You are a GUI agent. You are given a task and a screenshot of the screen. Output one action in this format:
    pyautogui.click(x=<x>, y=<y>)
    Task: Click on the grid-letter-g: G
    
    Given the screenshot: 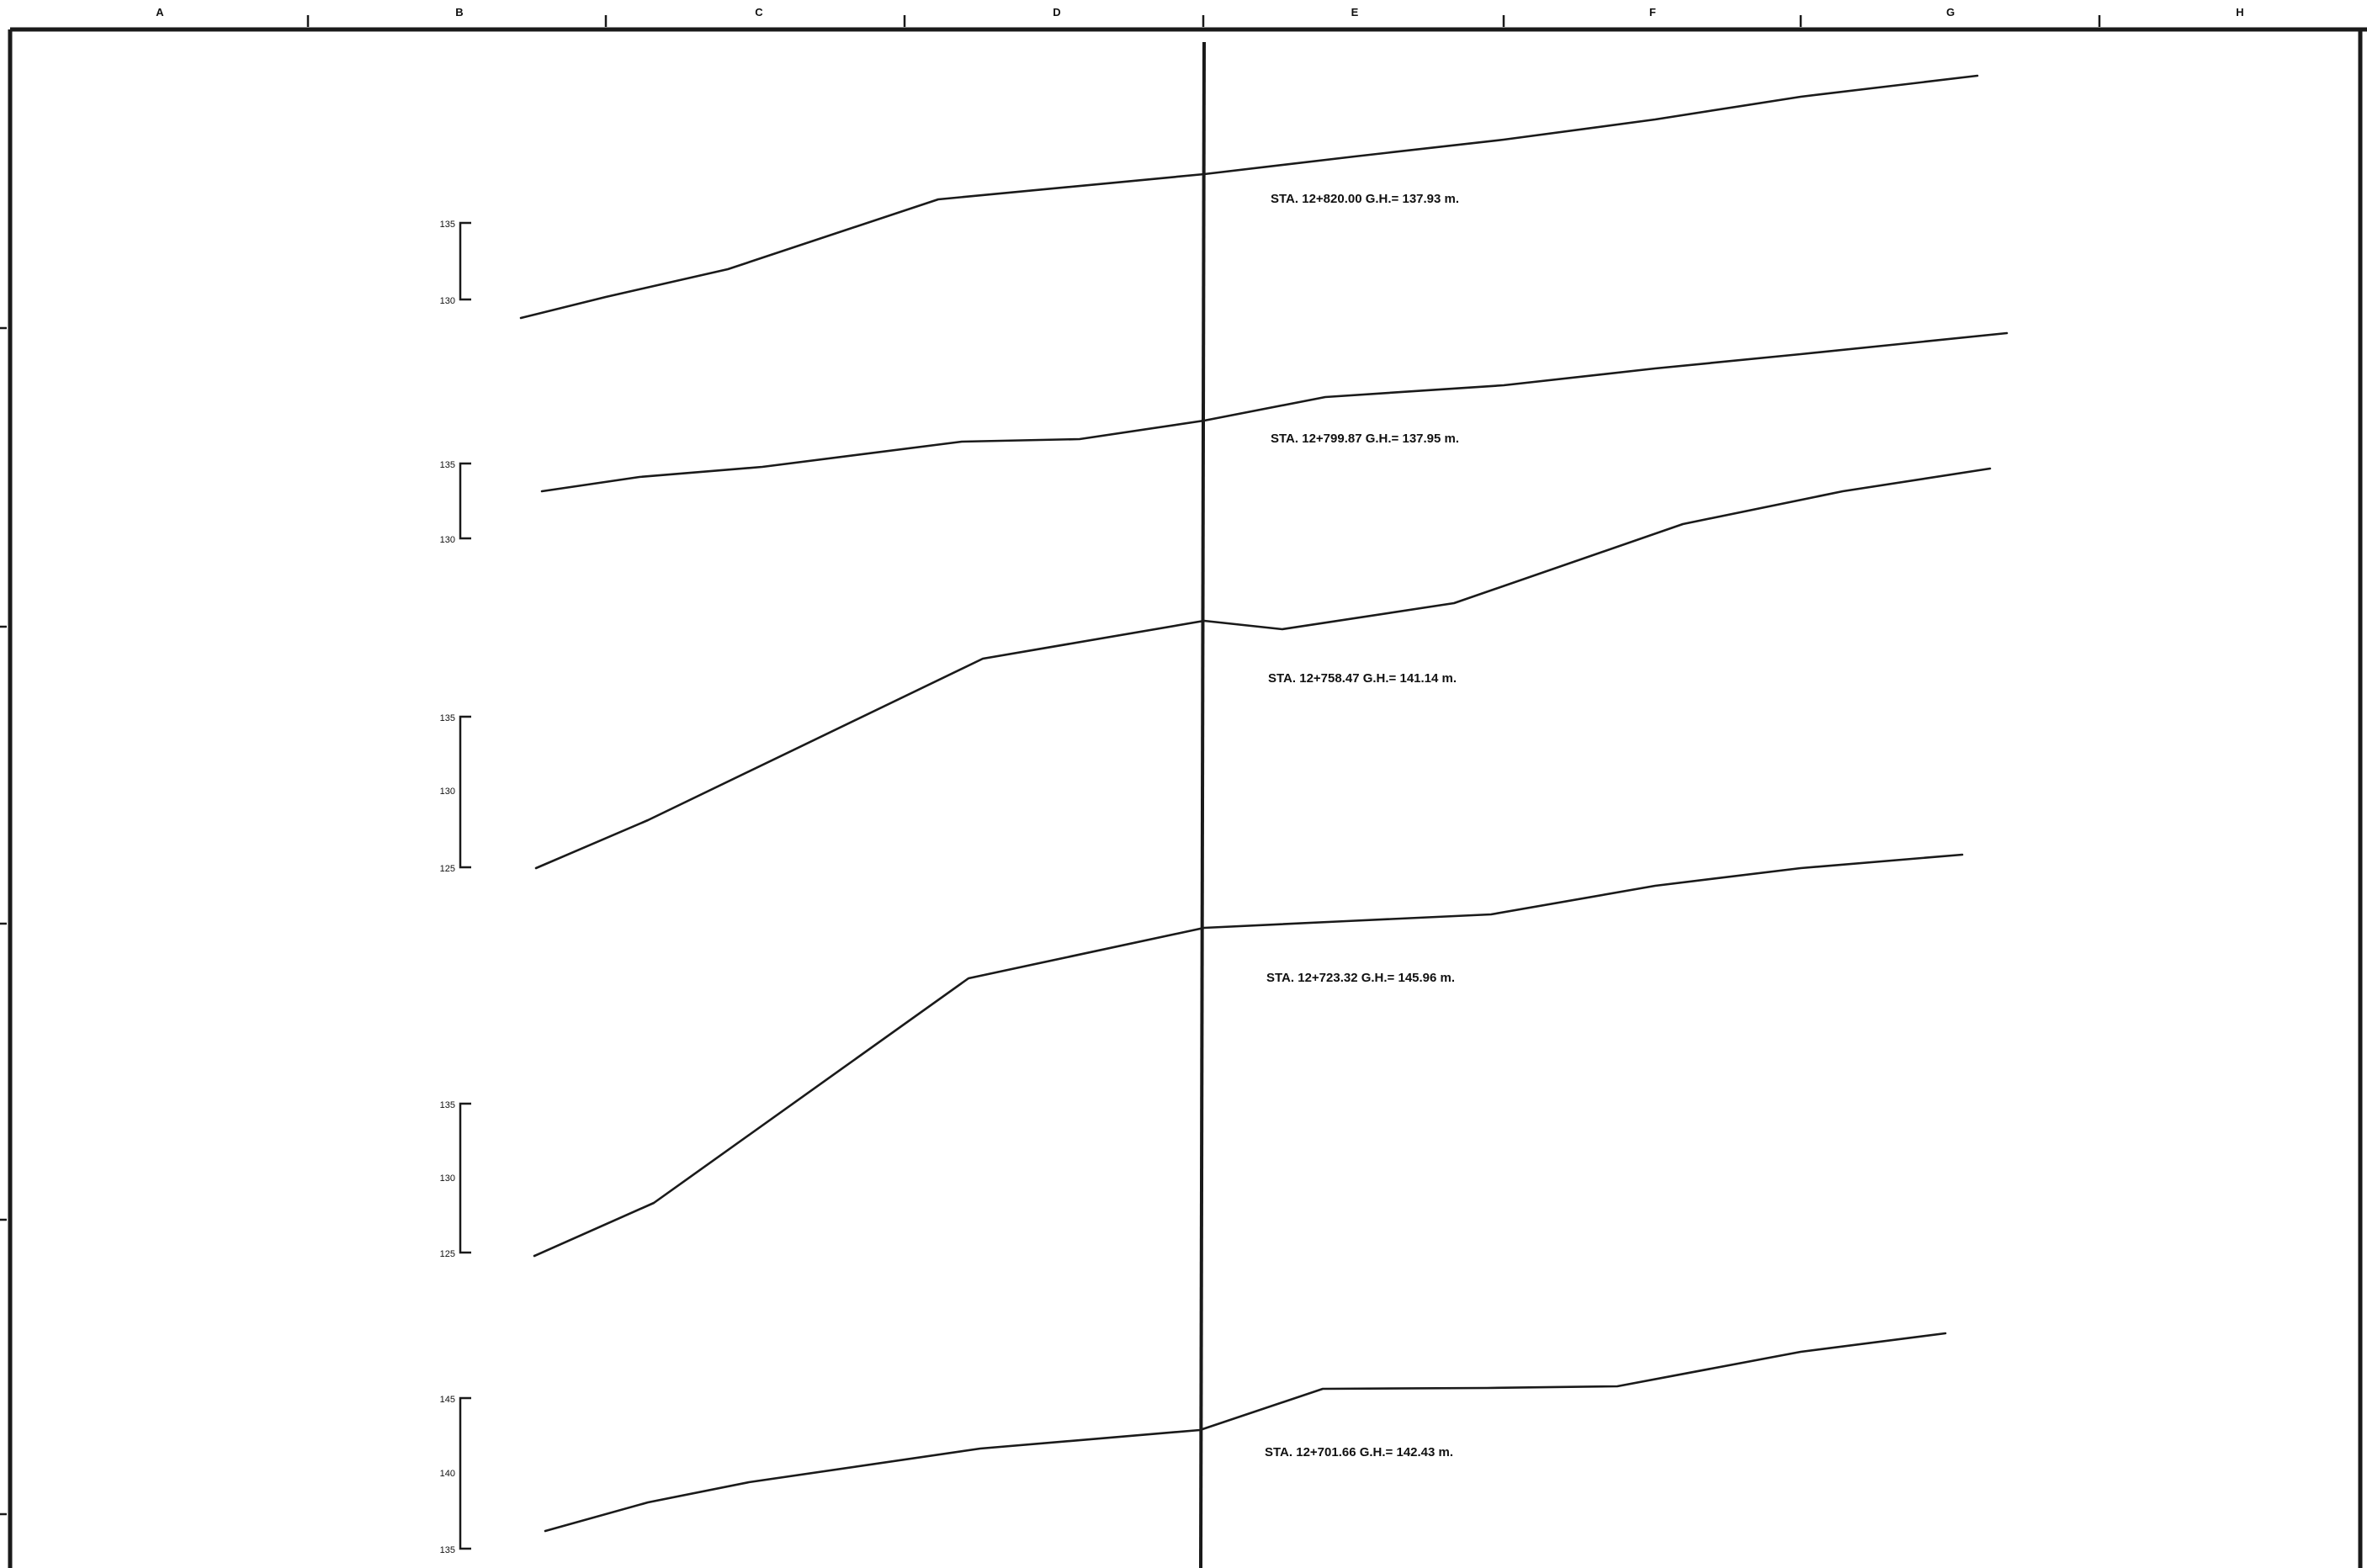 What is the action you would take?
    pyautogui.click(x=1950, y=12)
    